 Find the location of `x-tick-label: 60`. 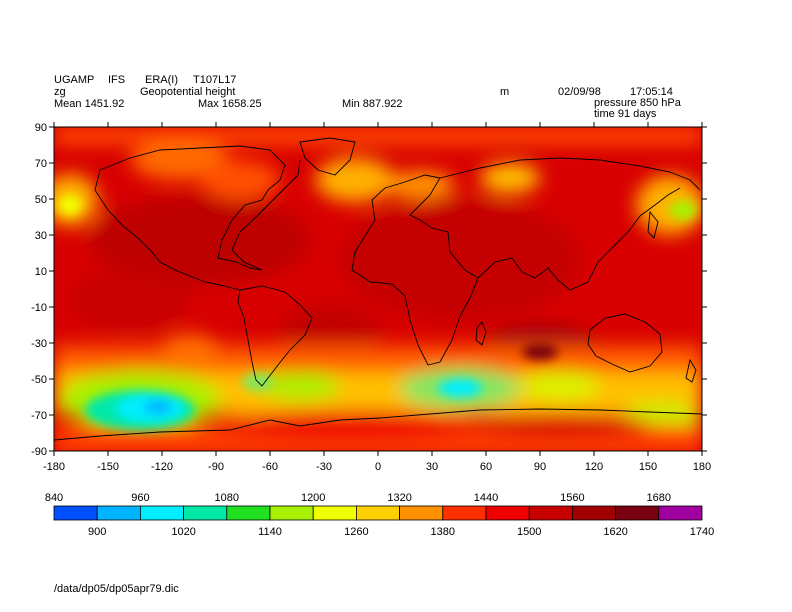

x-tick-label: 60 is located at coordinates (486, 467).